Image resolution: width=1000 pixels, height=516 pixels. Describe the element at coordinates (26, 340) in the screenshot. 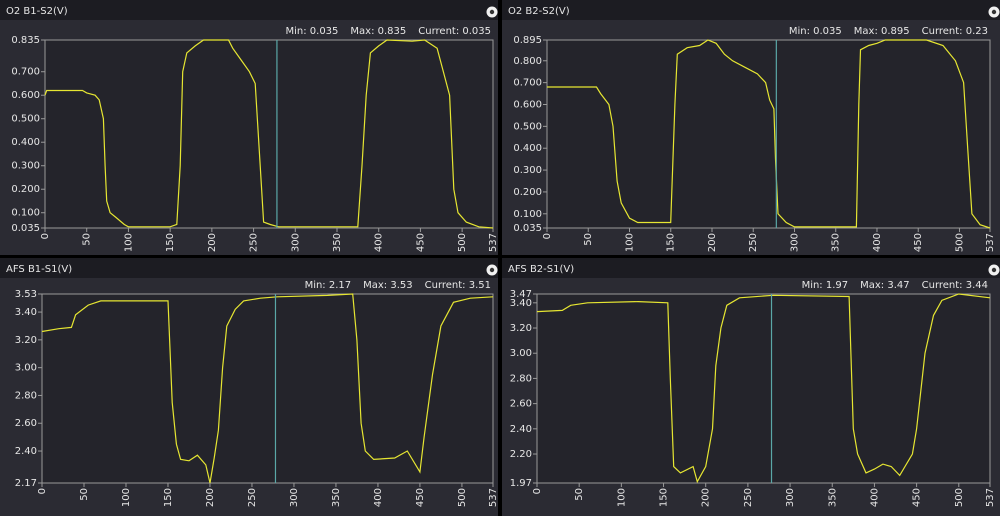

I see `y-tick-label: 3.20` at that location.